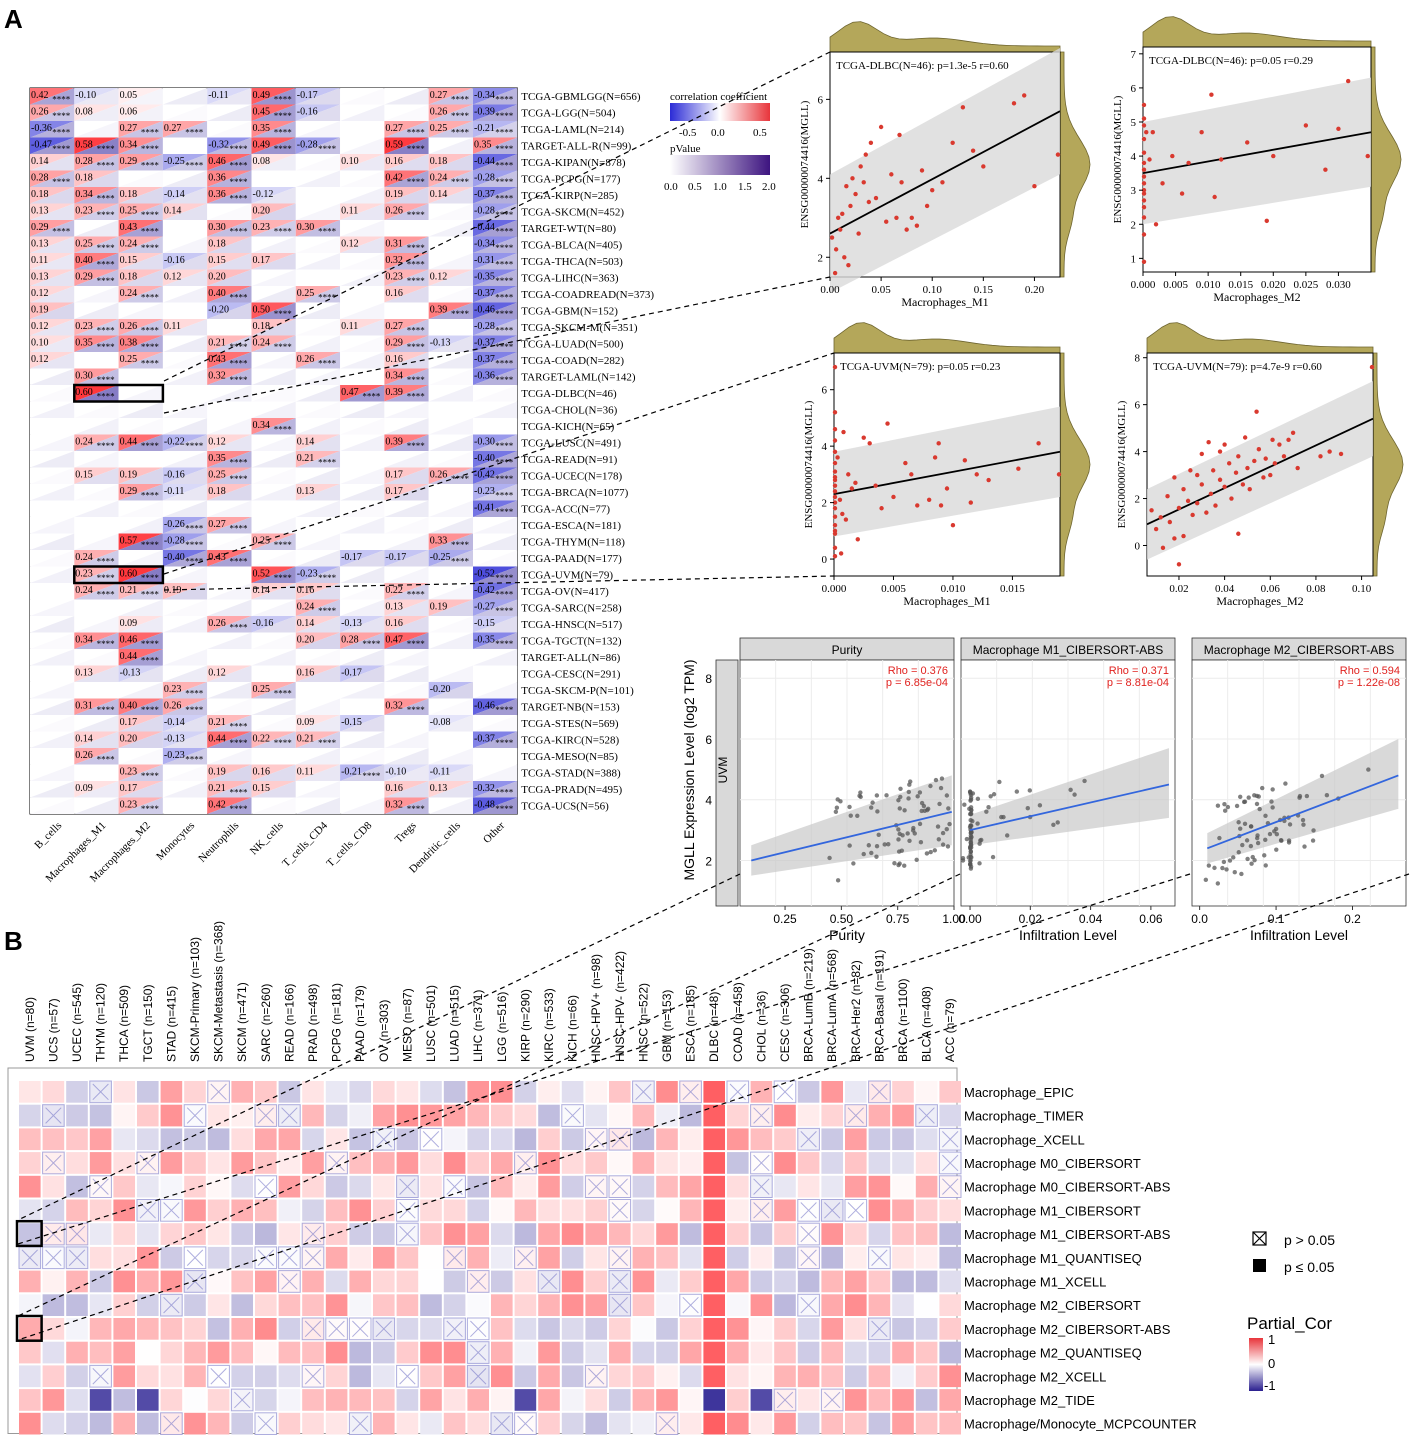 This screenshot has height=1443, width=1417. I want to click on legend-cor-colorbar, so click(720, 112).